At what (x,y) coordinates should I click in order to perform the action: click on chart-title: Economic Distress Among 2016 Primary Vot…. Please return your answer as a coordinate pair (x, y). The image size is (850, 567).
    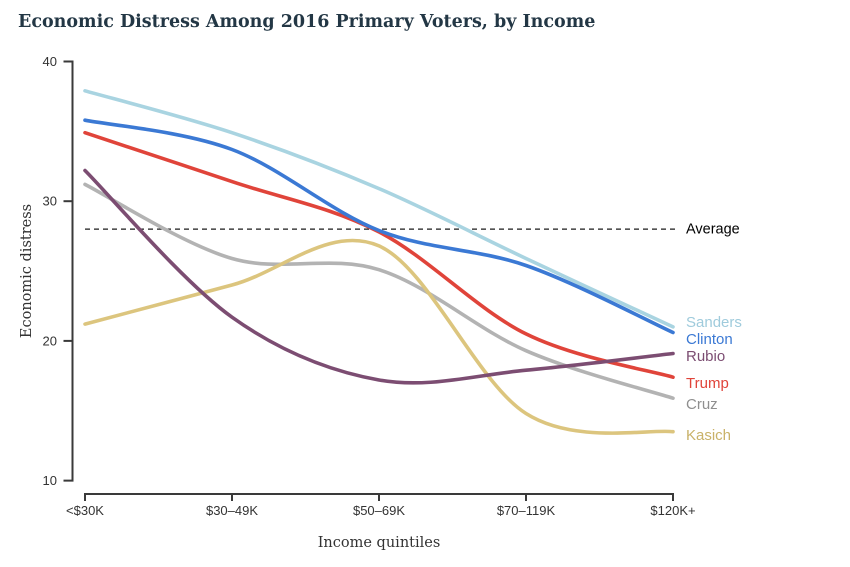
    Looking at the image, I should click on (306, 22).